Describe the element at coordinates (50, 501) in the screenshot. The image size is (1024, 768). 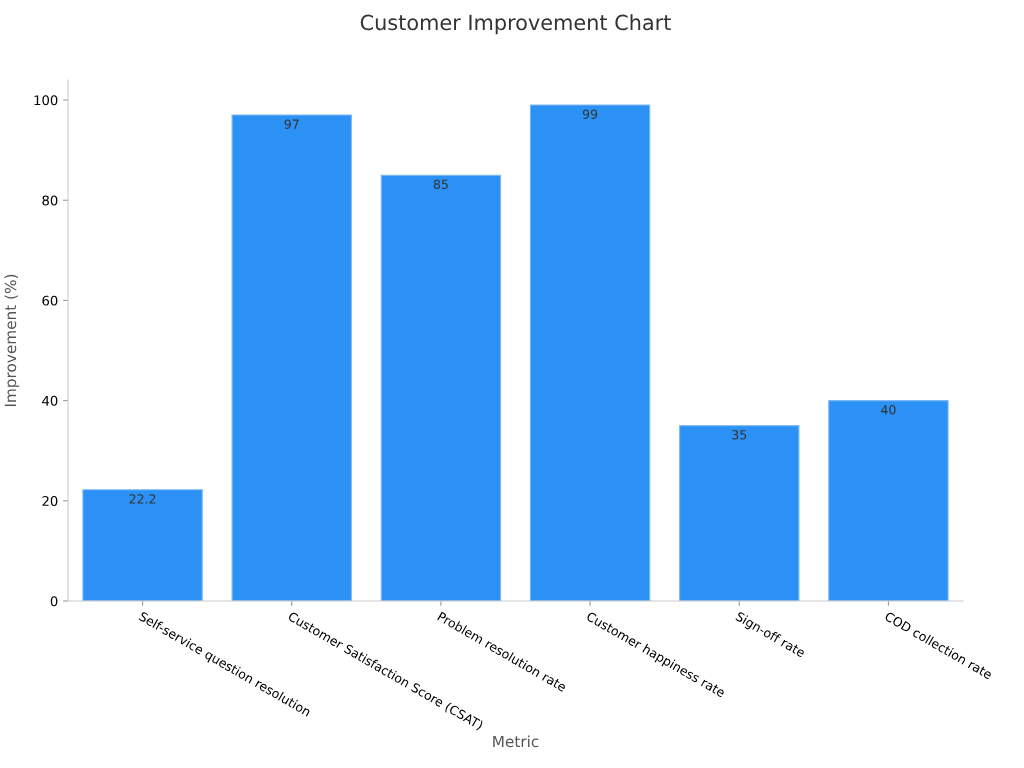
I see `y-tick-label: 20` at that location.